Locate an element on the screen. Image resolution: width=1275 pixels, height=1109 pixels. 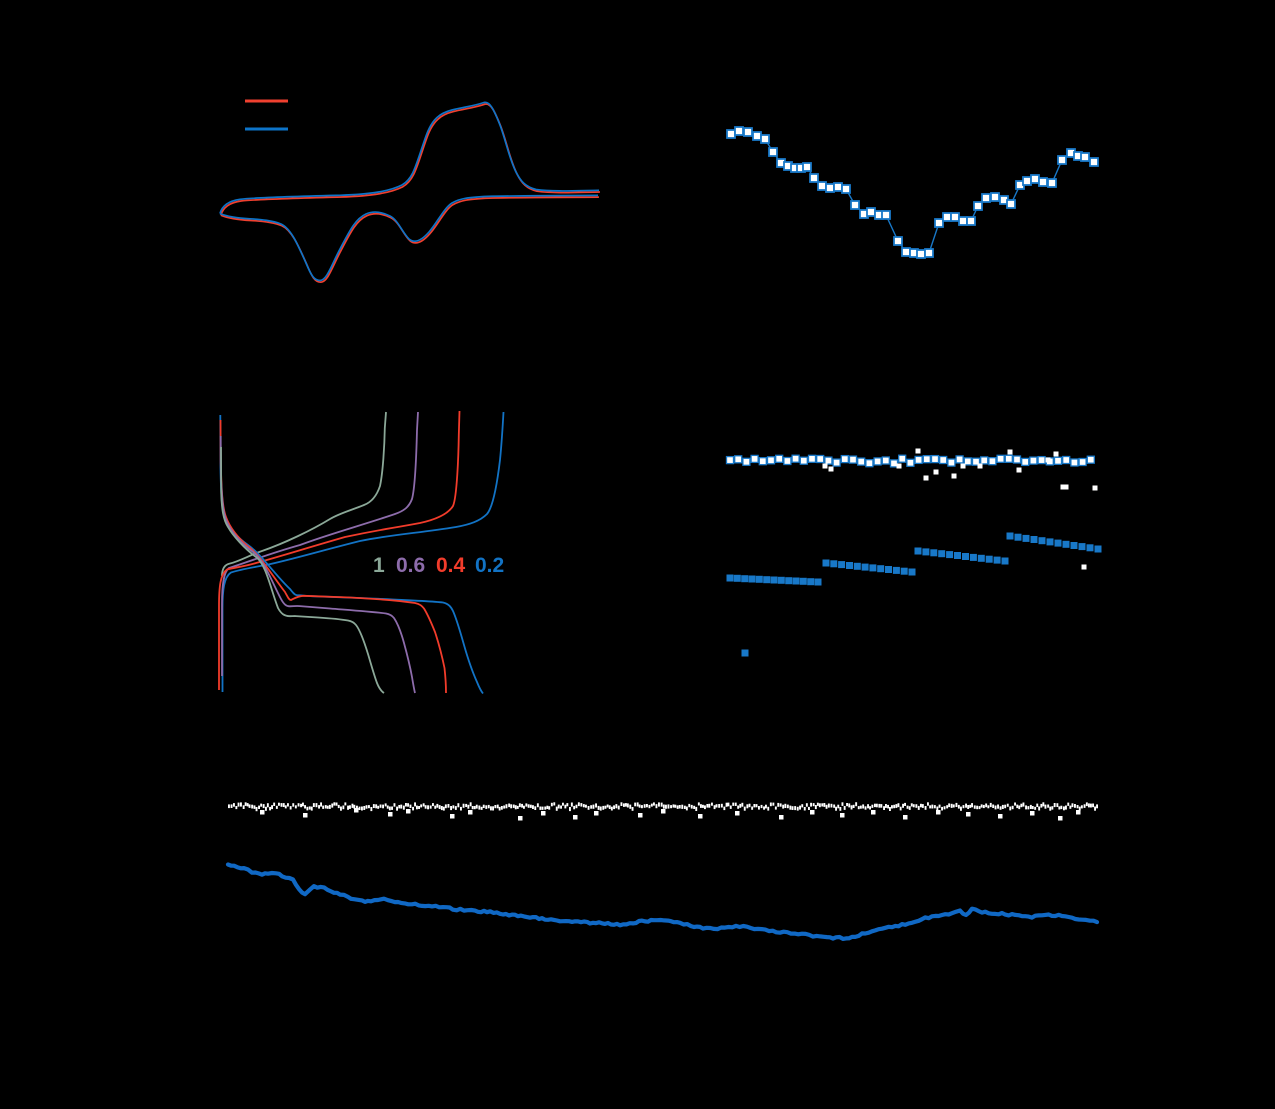
svg-text: 0.4 is located at coordinates (451, 565).